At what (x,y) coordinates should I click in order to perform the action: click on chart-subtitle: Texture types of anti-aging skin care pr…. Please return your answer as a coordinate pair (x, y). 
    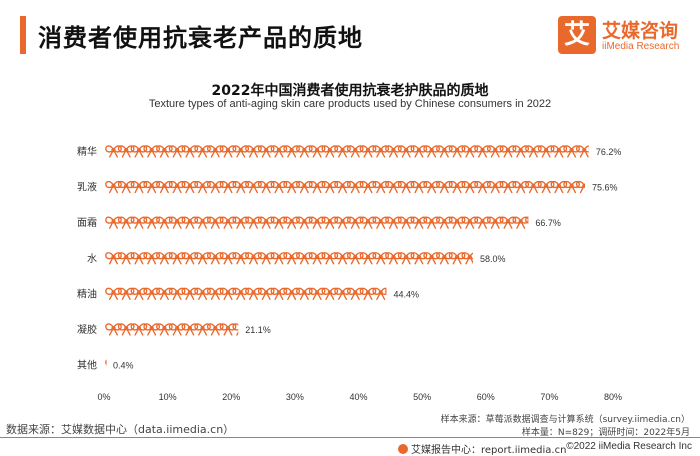
    Looking at the image, I should click on (350, 104).